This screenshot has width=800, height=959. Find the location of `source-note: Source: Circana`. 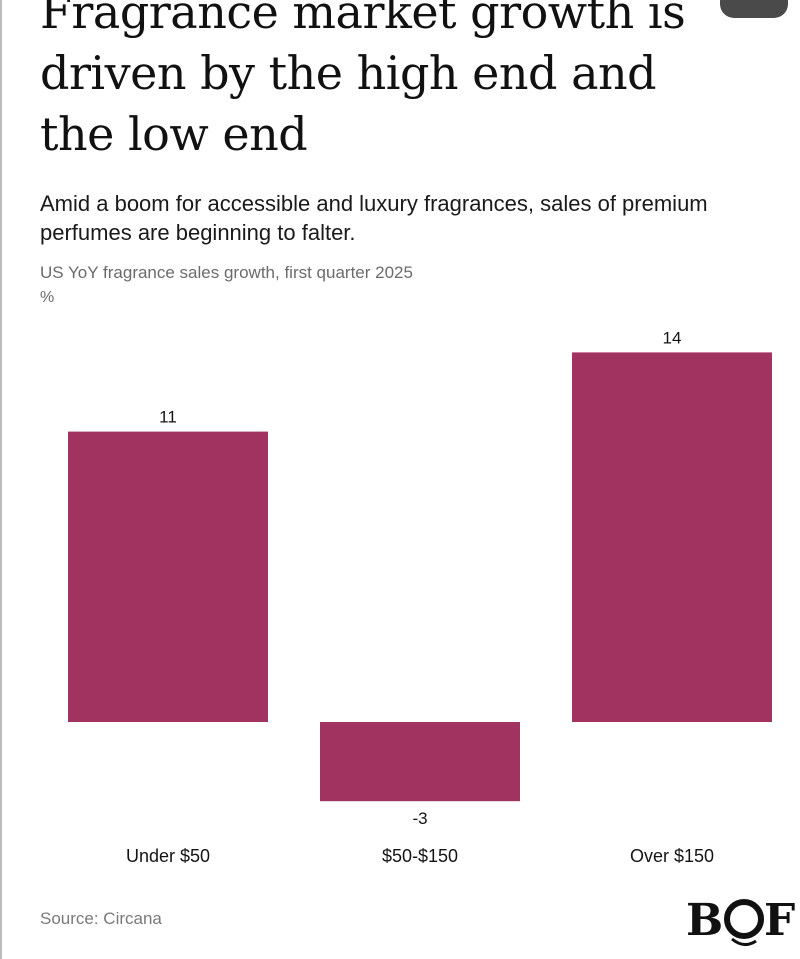

source-note: Source: Circana is located at coordinates (101, 918).